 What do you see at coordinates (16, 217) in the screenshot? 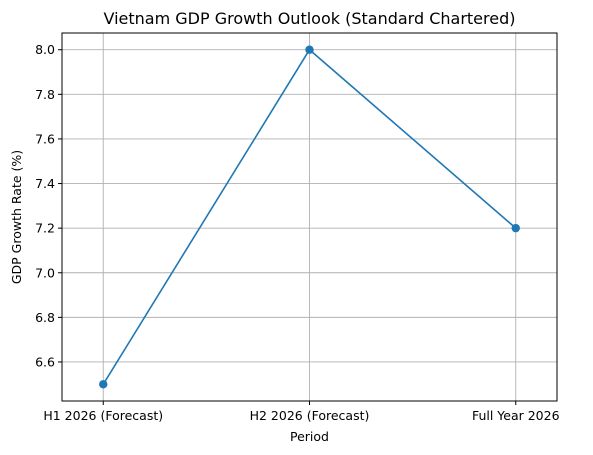
I see `y-axis-label: GDP Growth Rate (%)` at bounding box center [16, 217].